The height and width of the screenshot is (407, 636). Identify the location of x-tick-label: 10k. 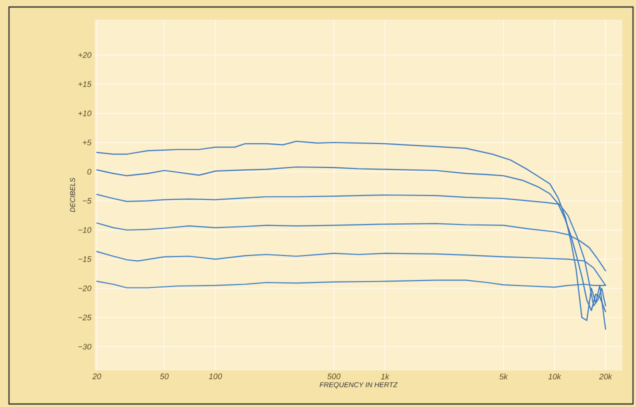
(555, 377).